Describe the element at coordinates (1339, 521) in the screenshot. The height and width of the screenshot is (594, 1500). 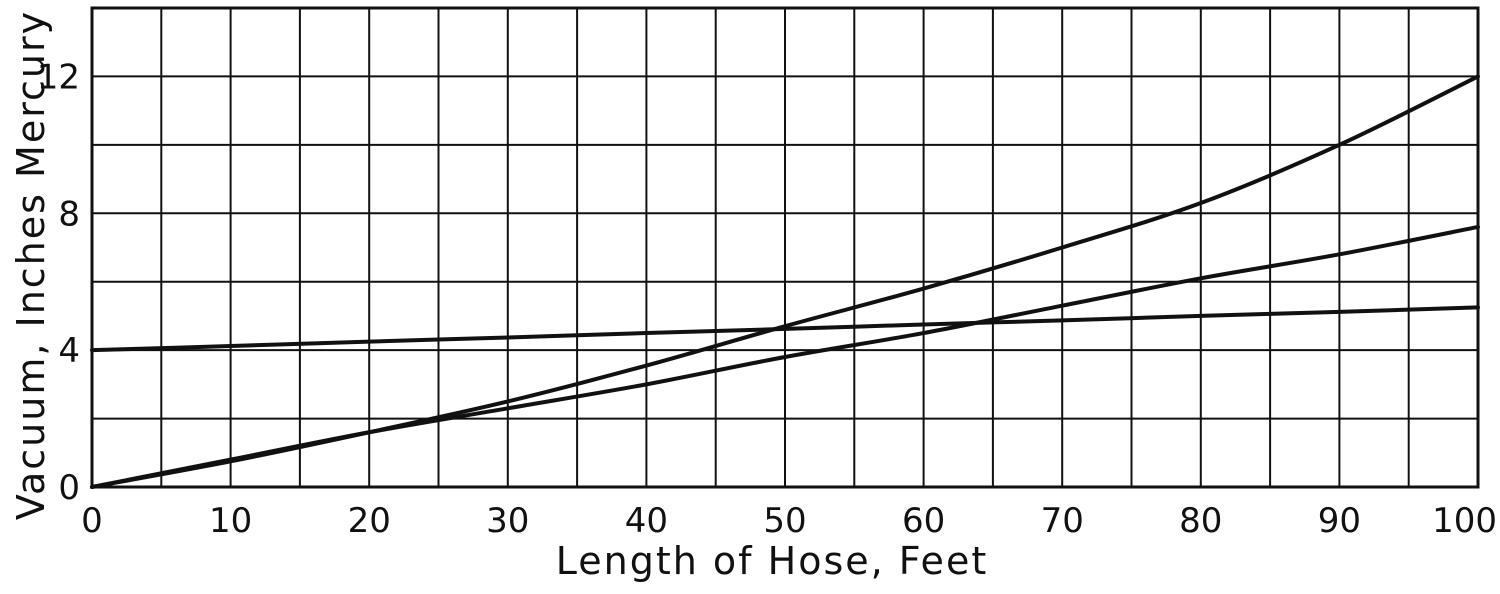
I see `x-tick-label: 90` at that location.